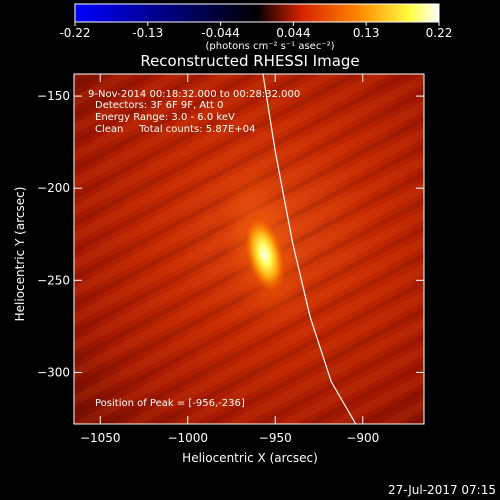 The image size is (500, 500). I want to click on footer-date: 27-Jul-2017 07:15, so click(442, 490).